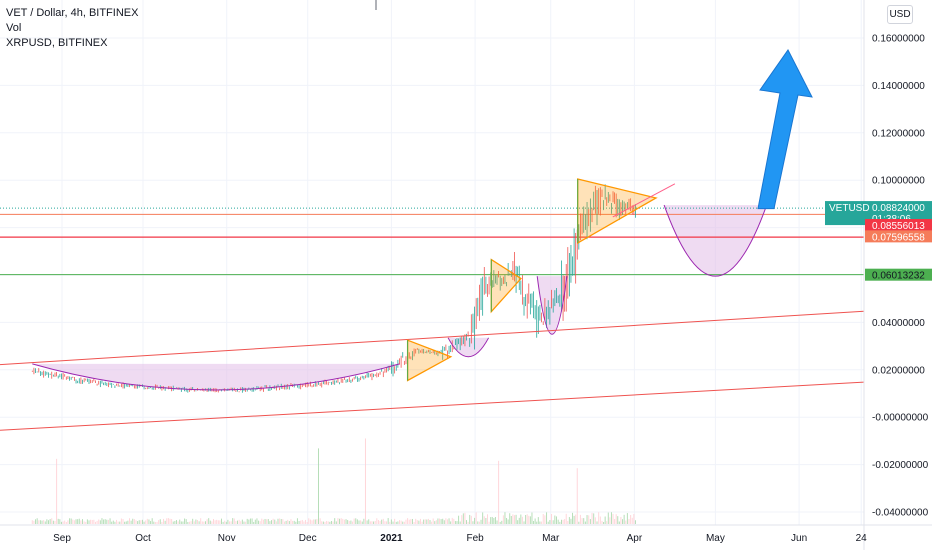 The width and height of the screenshot is (932, 550). I want to click on green-level-tag-bg, so click(898, 274).